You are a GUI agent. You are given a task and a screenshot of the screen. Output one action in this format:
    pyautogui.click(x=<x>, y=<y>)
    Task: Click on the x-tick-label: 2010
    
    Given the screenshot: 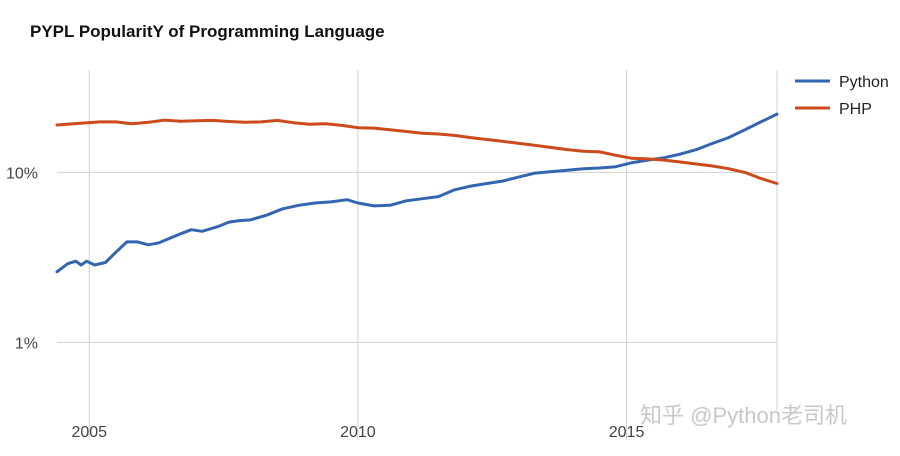 What is the action you would take?
    pyautogui.click(x=358, y=432)
    